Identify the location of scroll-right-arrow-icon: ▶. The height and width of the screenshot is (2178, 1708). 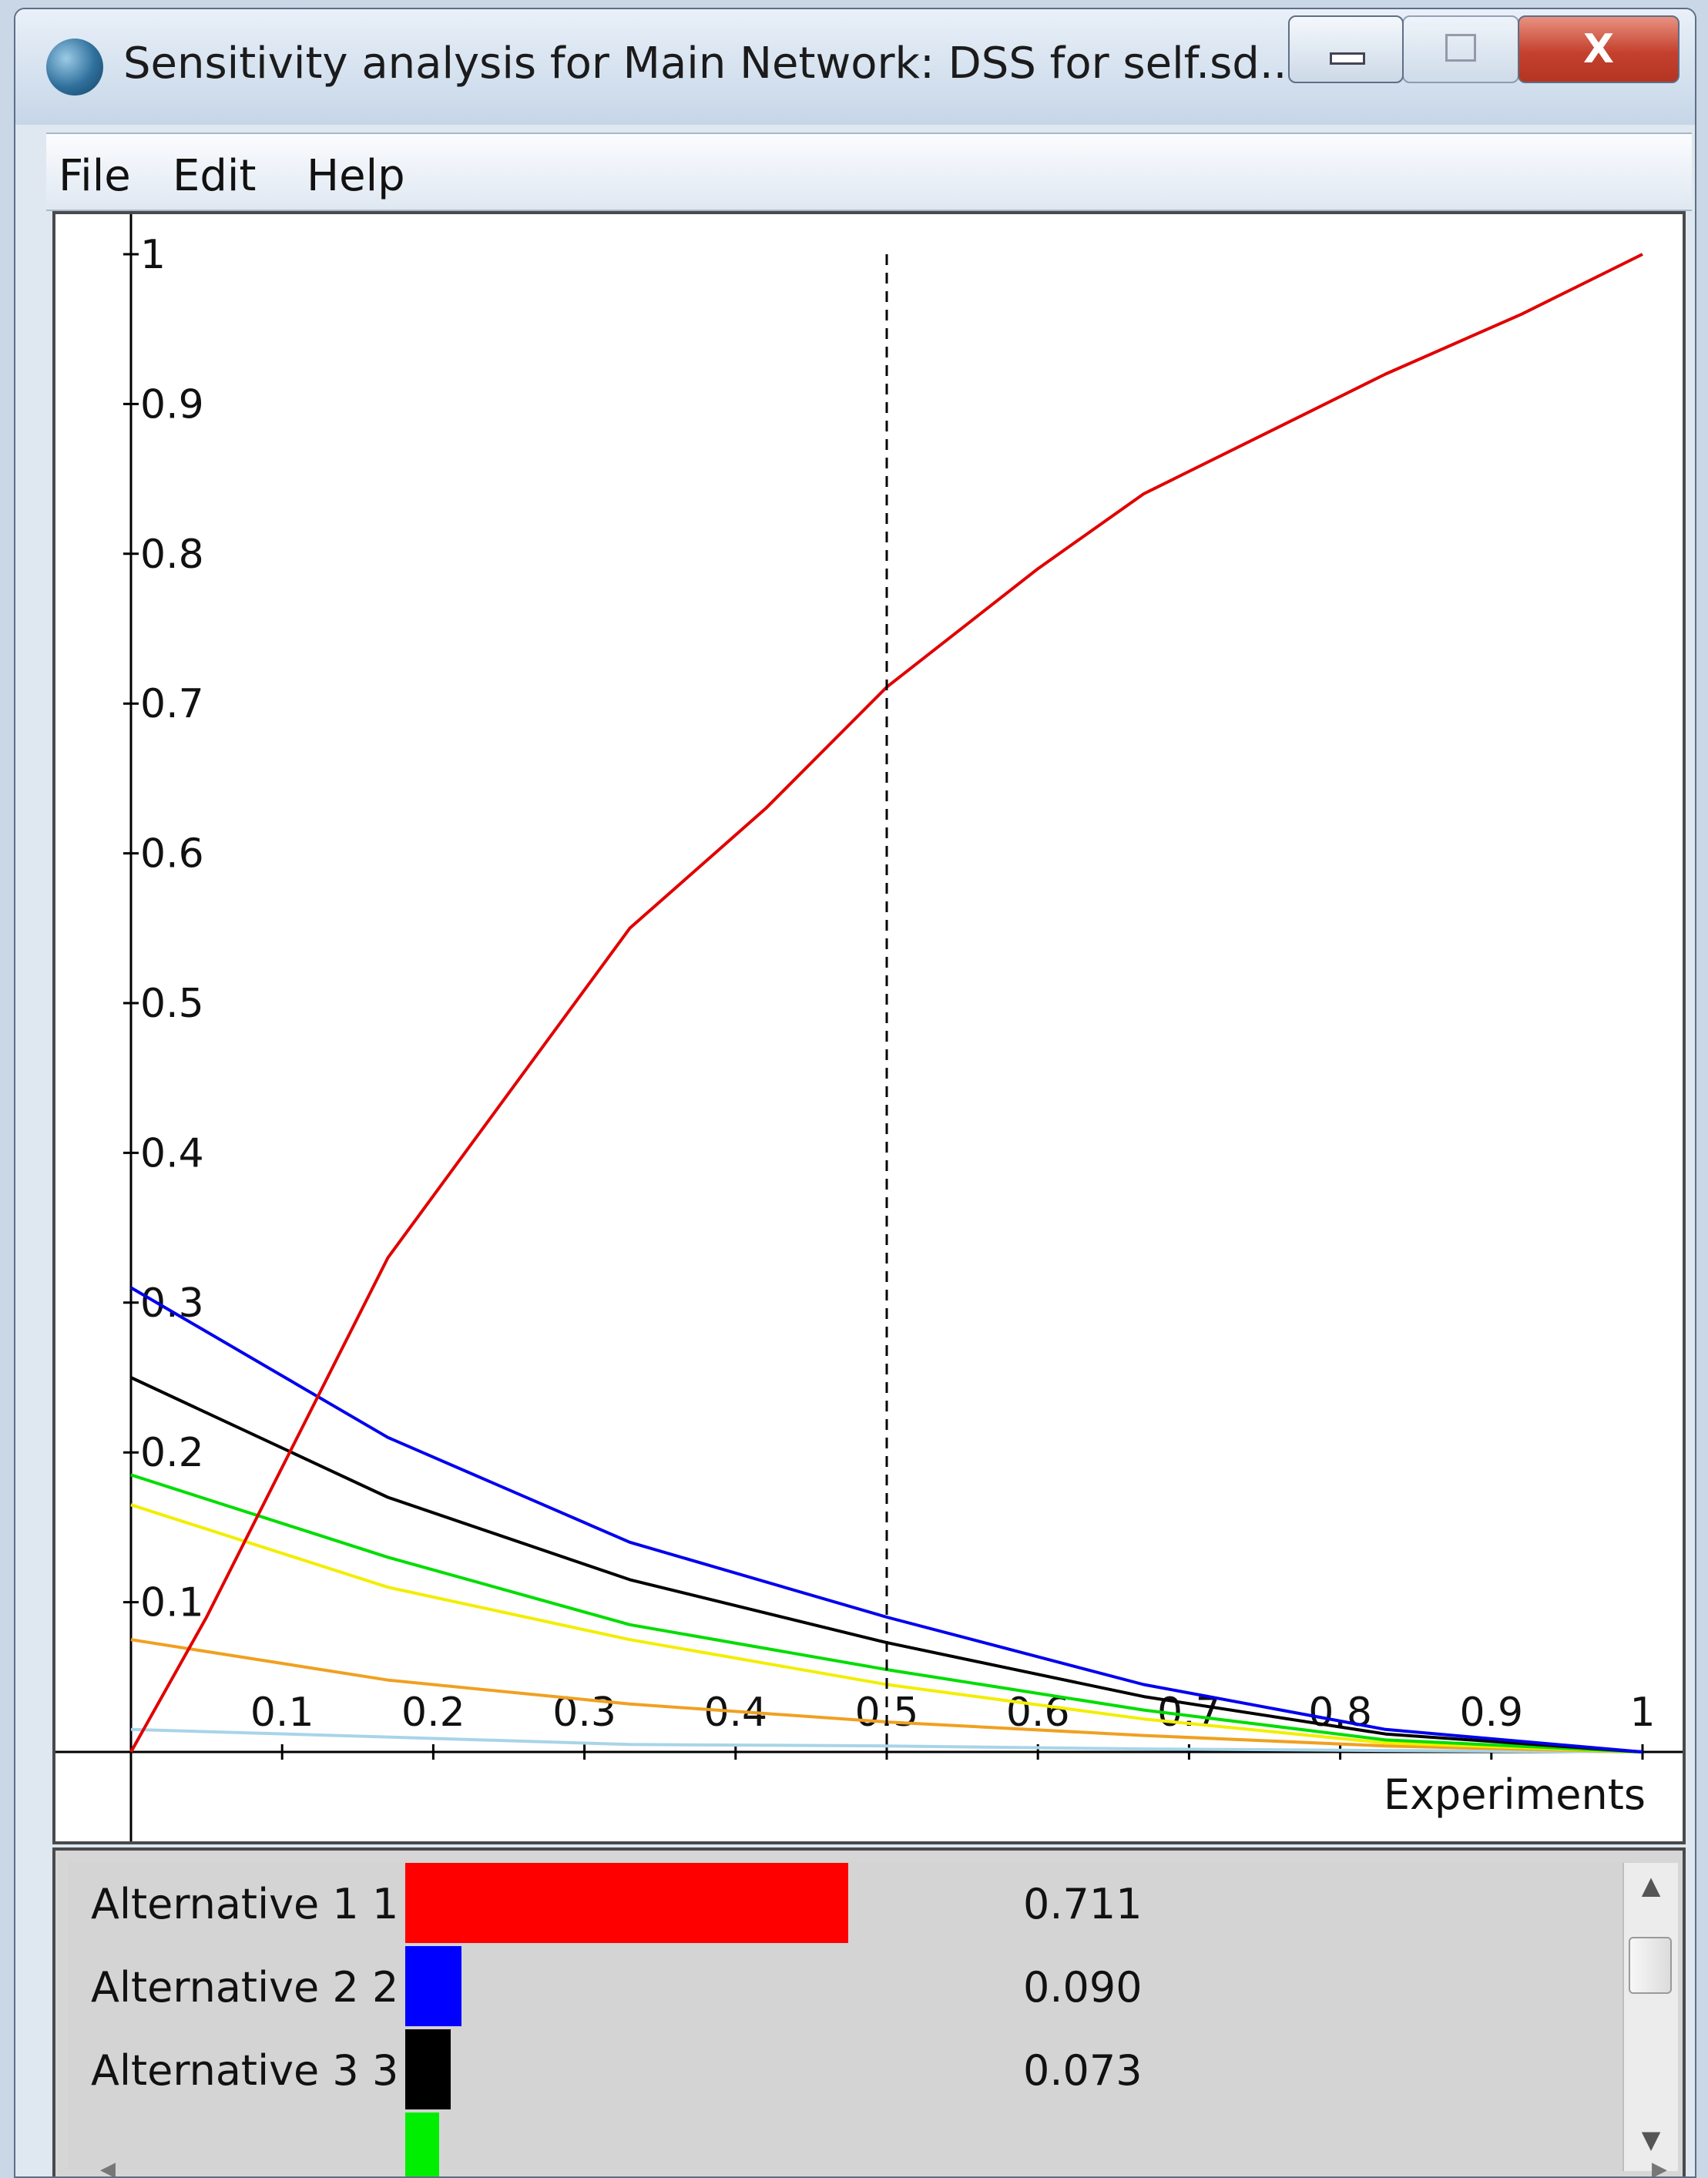
(1660, 2168).